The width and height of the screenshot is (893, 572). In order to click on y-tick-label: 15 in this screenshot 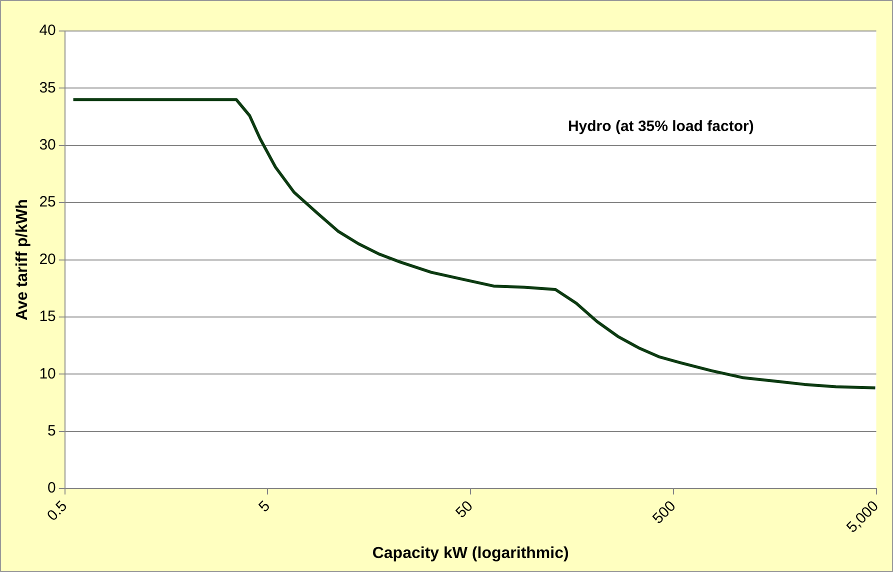, I will do `click(47, 317)`.